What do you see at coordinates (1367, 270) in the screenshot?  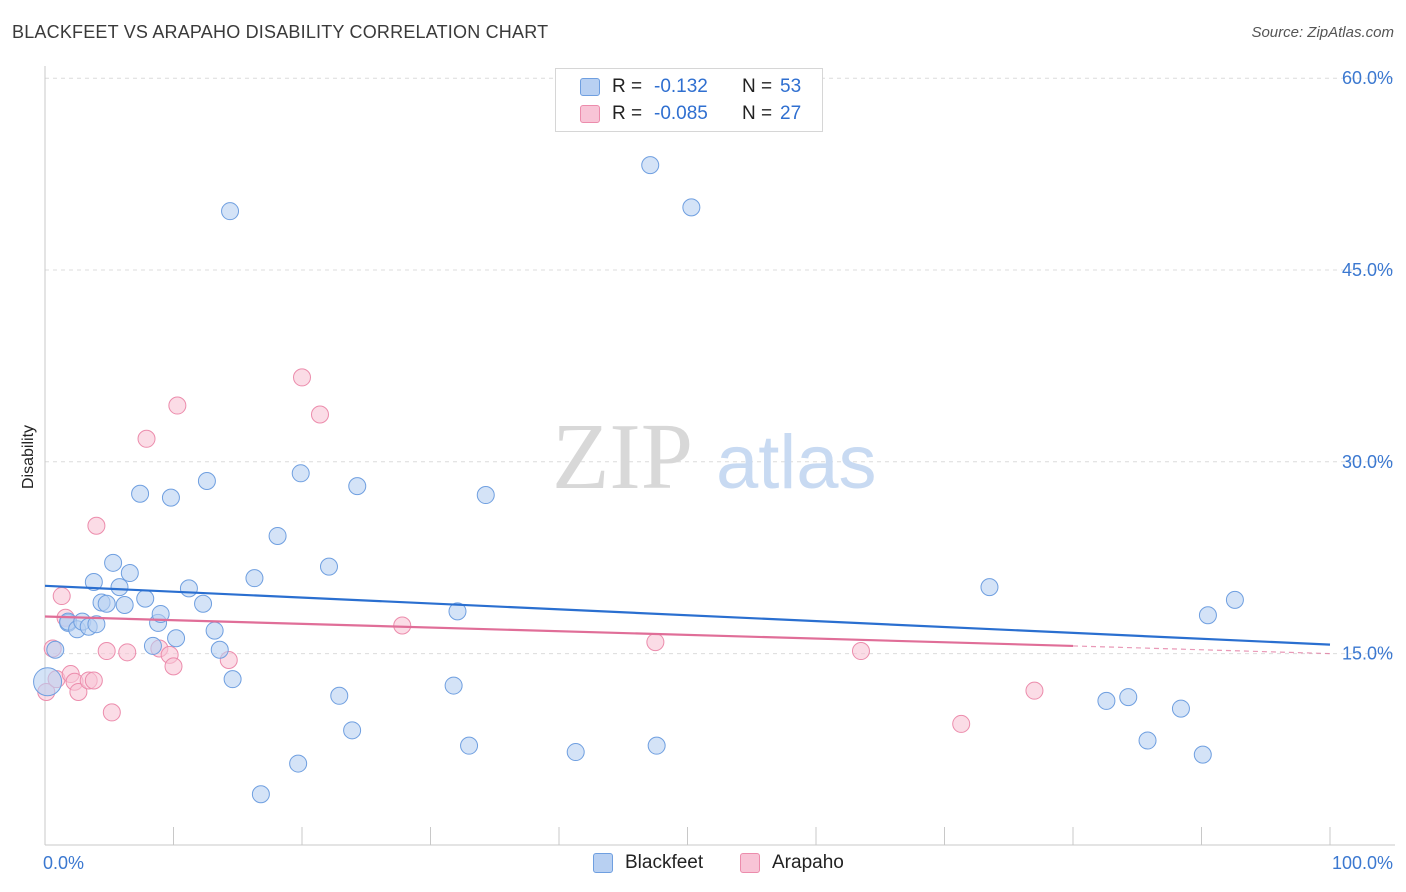 I see `y-tick-label: 45.0%` at bounding box center [1367, 270].